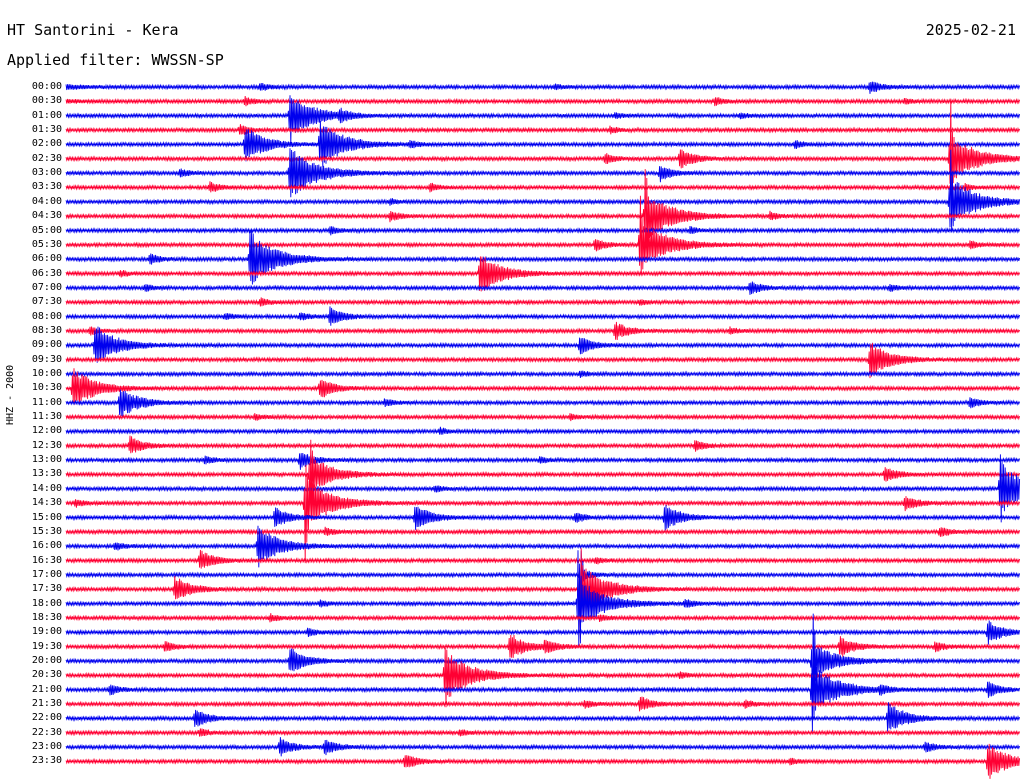 This screenshot has height=780, width=1024. Describe the element at coordinates (46, 617) in the screenshot. I see `time-label: 18:30` at that location.